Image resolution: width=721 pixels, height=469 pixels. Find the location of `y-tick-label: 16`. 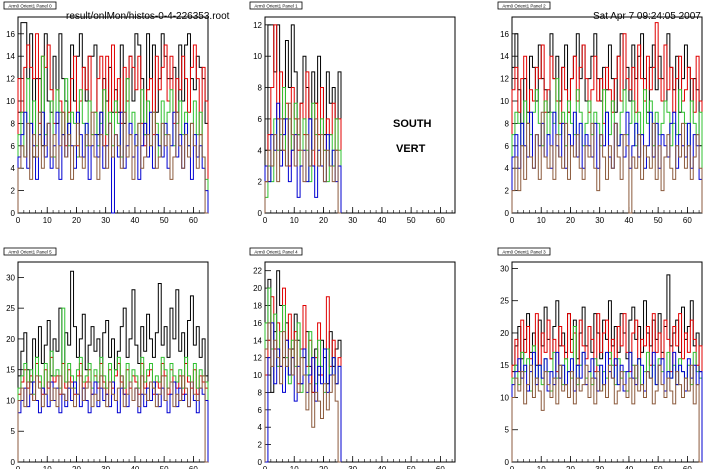

y-tick-label: 16 is located at coordinates (504, 34).